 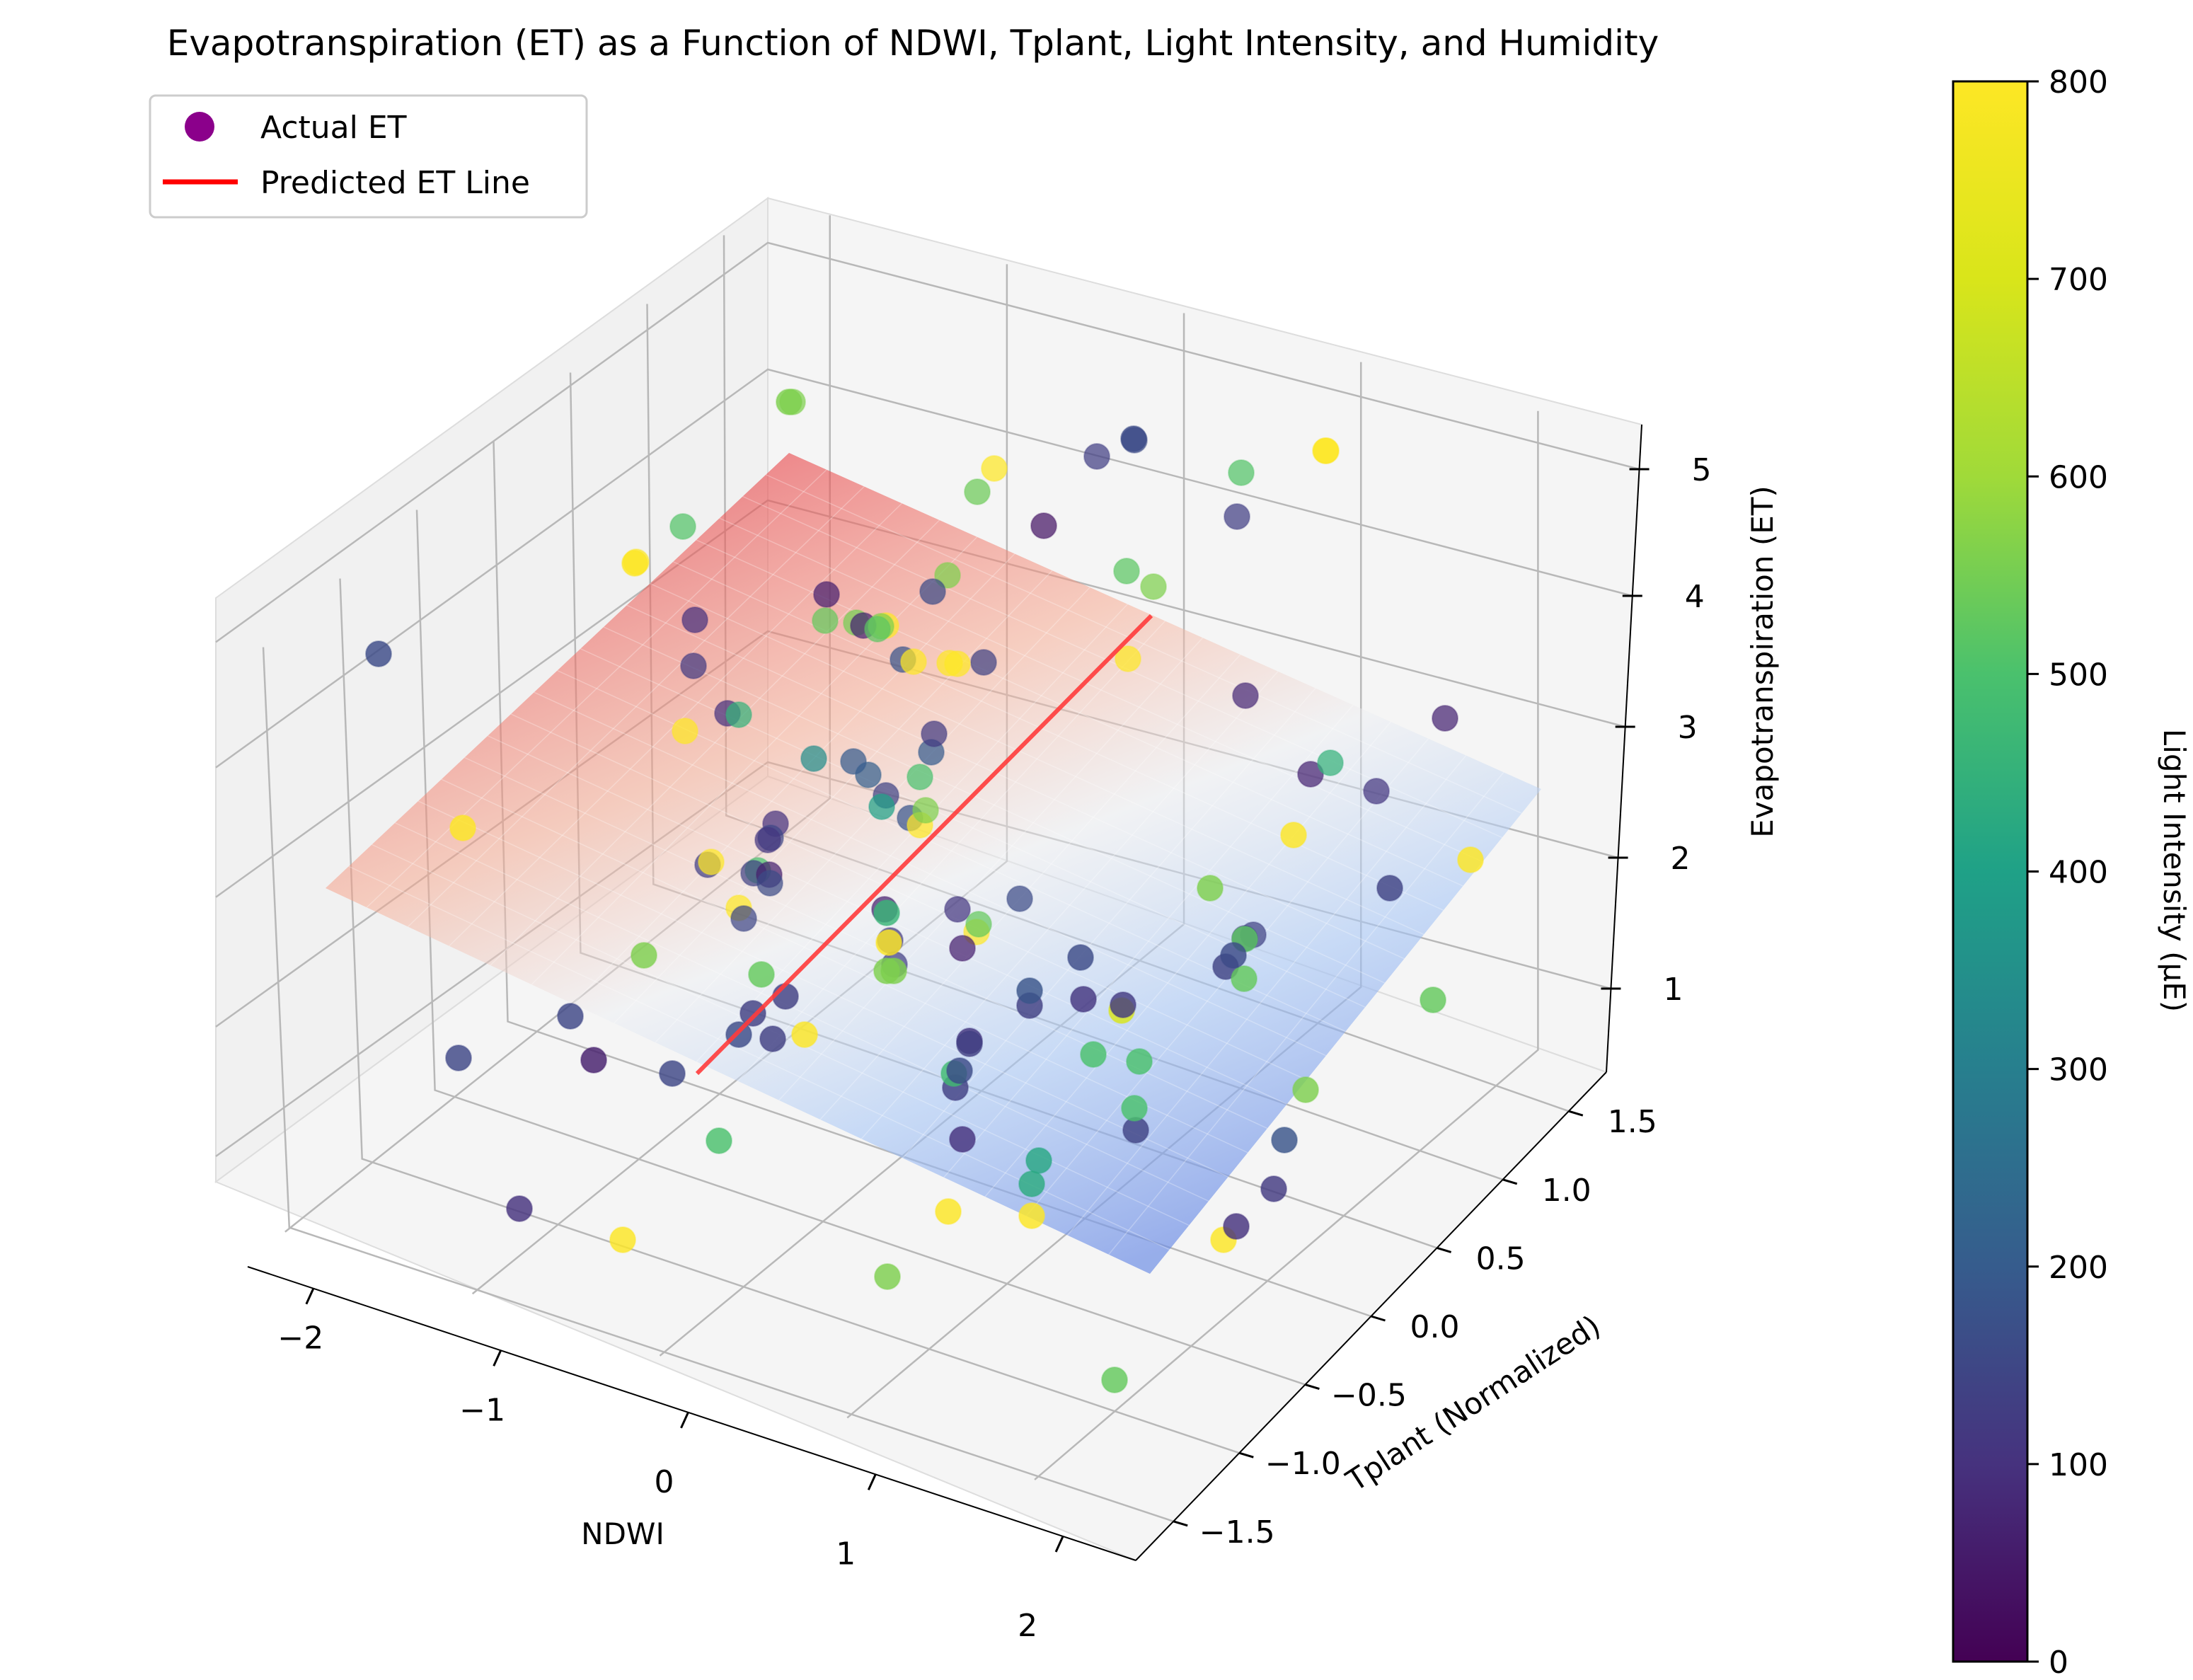 I want to click on z-tick-label: 2, so click(x=1681, y=859).